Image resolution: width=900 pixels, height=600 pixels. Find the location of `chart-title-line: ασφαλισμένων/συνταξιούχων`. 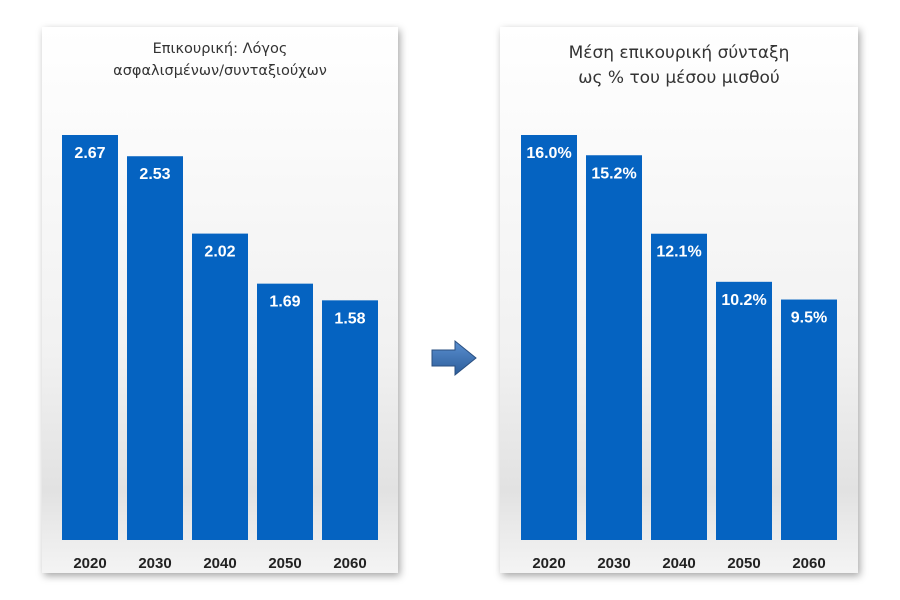

chart-title-line: ασφαλισμένων/συνταξιούχων is located at coordinates (220, 71).